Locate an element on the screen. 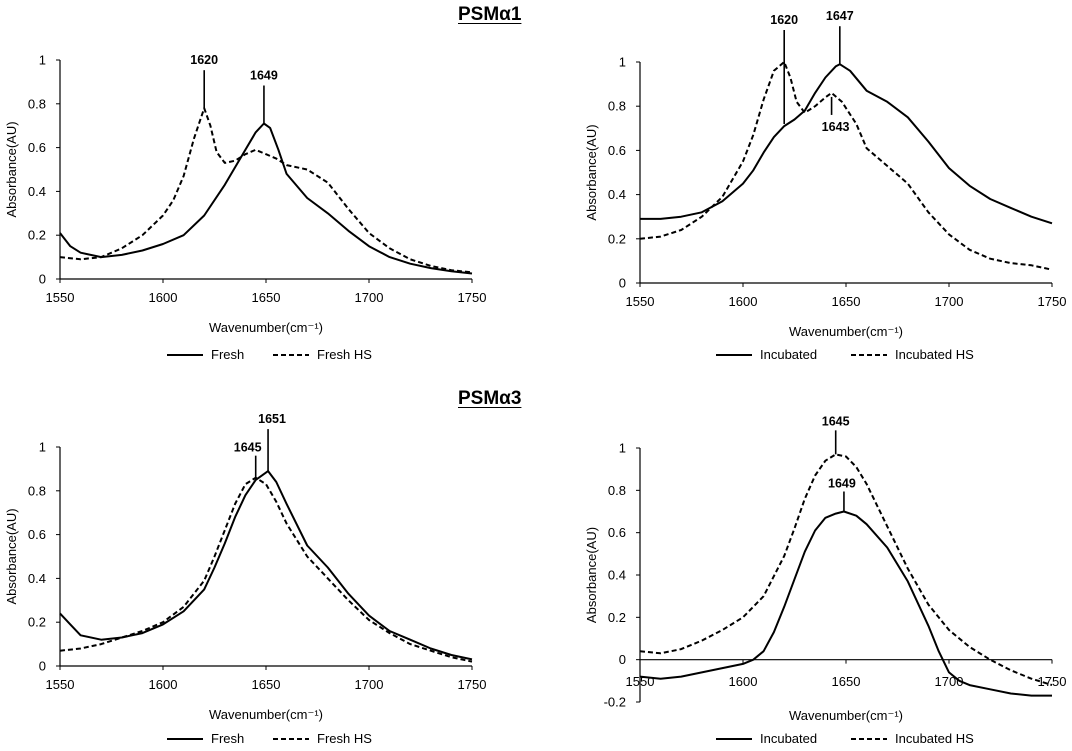 The height and width of the screenshot is (751, 1072). peak-label-1647: 1647 is located at coordinates (840, 16).